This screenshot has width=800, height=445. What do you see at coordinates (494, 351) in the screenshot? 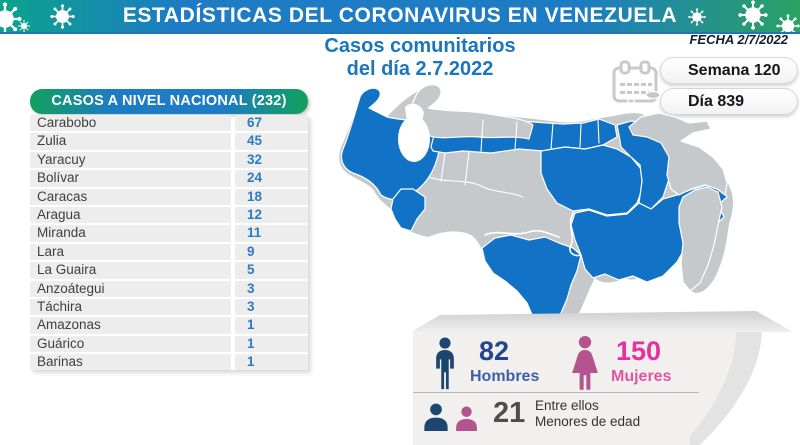
I see `men-count: 82` at bounding box center [494, 351].